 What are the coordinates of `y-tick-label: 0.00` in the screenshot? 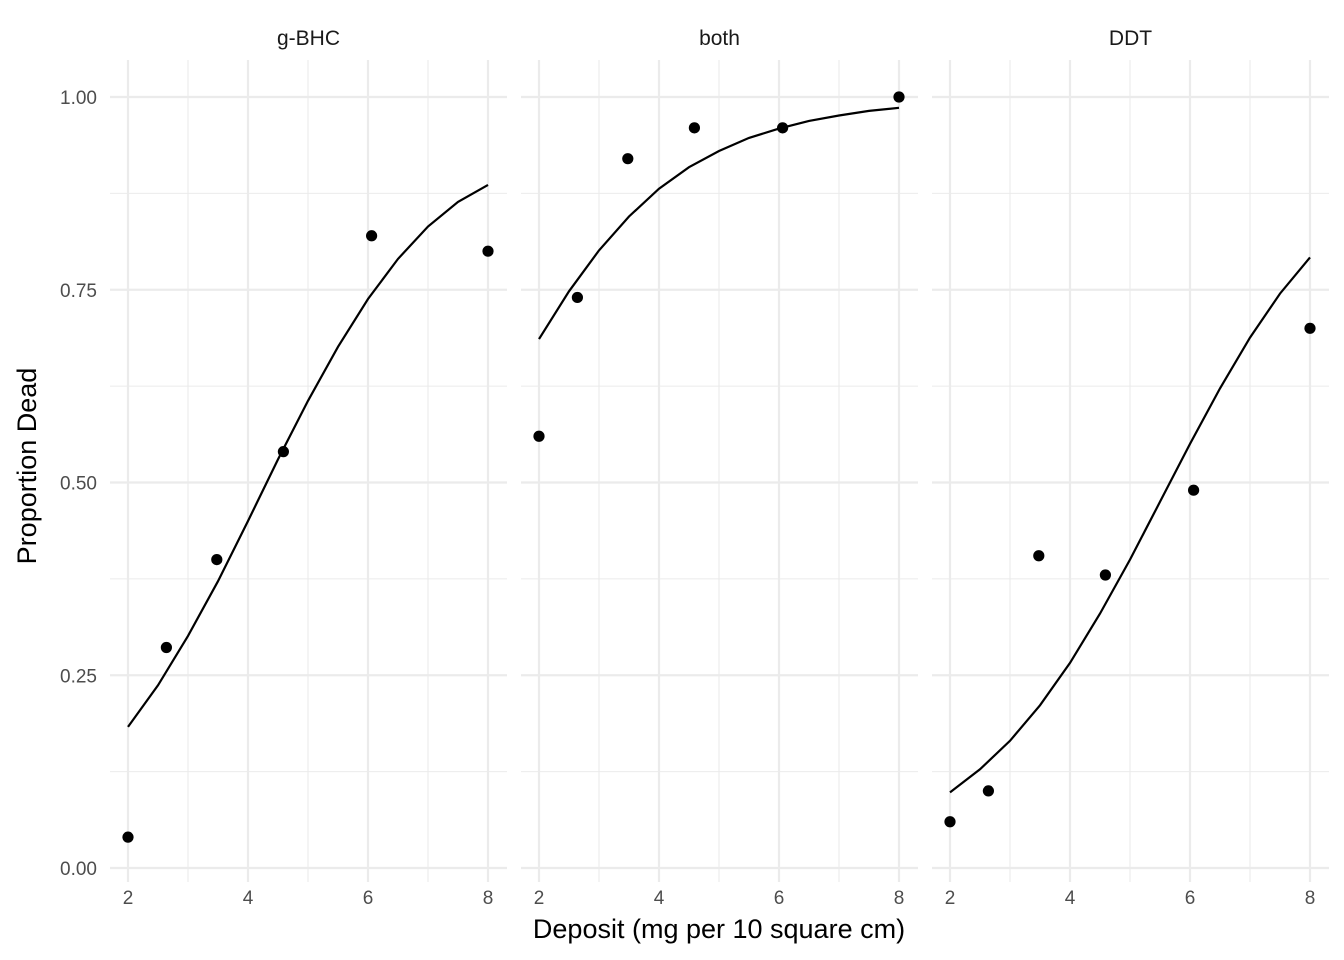 It's located at (78, 869).